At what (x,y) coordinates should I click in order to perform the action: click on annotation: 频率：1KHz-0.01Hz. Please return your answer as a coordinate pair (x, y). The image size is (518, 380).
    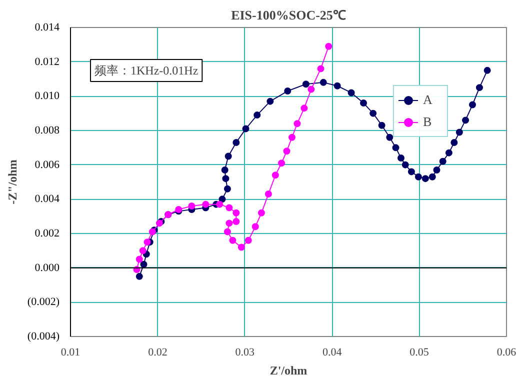
    Looking at the image, I should click on (146, 71).